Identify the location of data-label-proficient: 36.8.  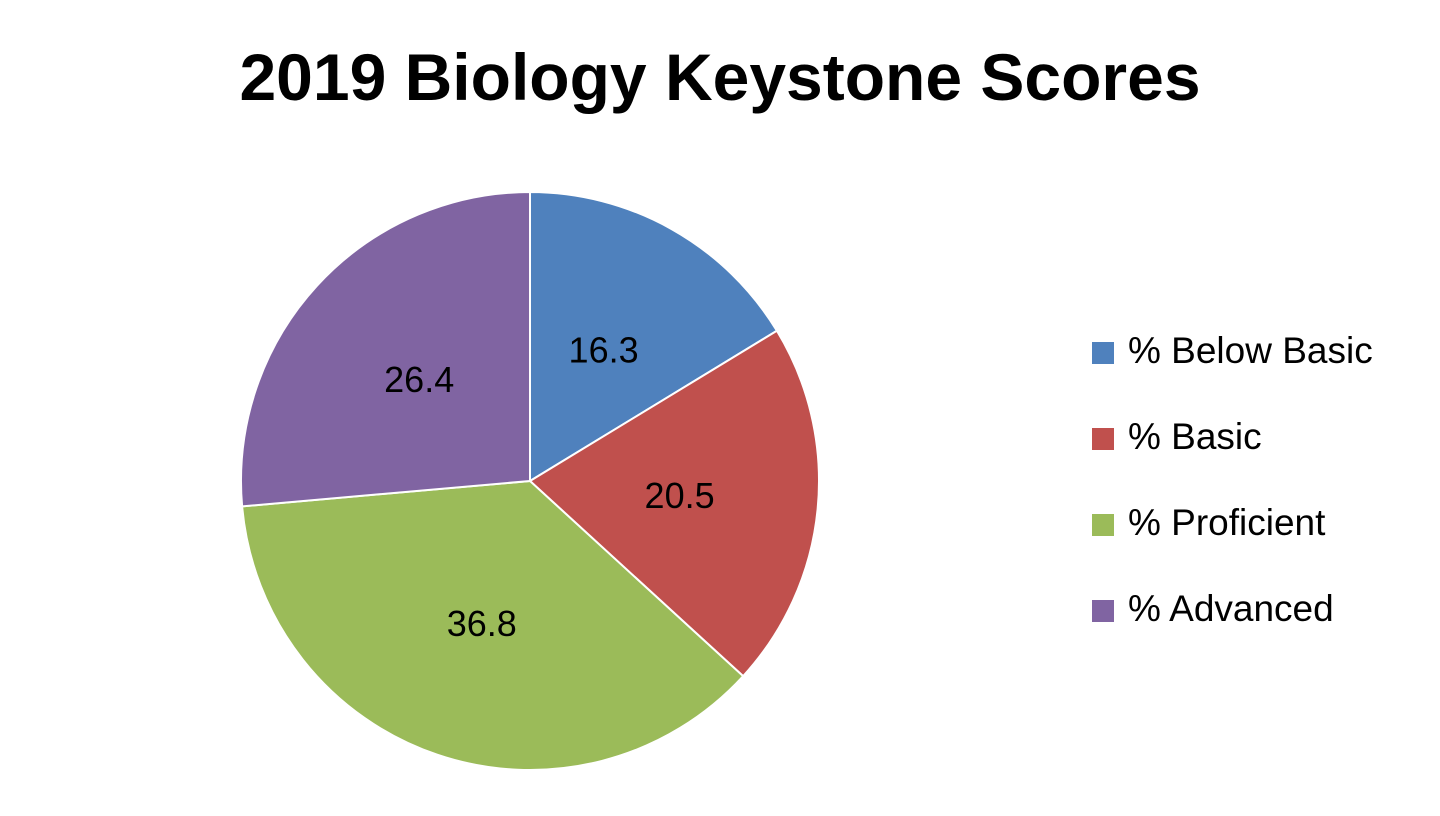
(482, 623).